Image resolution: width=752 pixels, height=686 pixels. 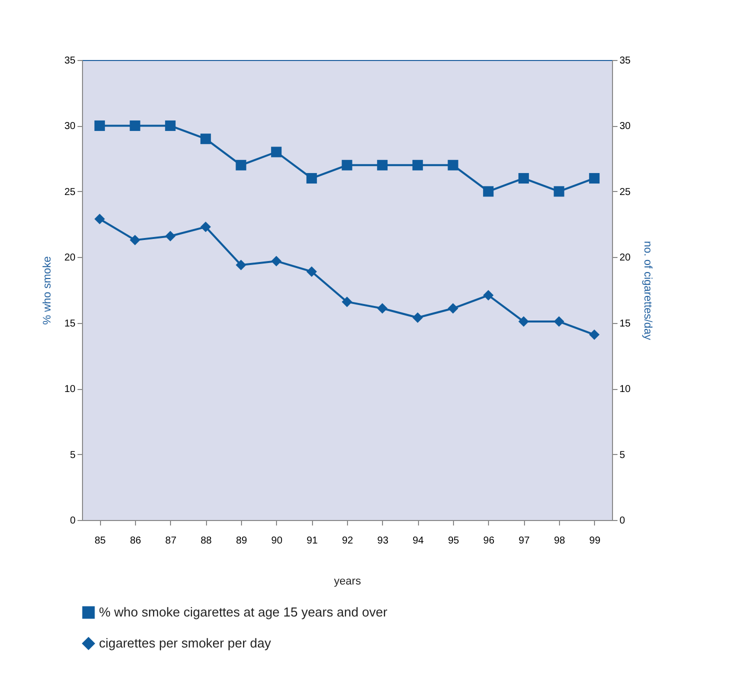 What do you see at coordinates (626, 192) in the screenshot?
I see `y2-tick-label: 25` at bounding box center [626, 192].